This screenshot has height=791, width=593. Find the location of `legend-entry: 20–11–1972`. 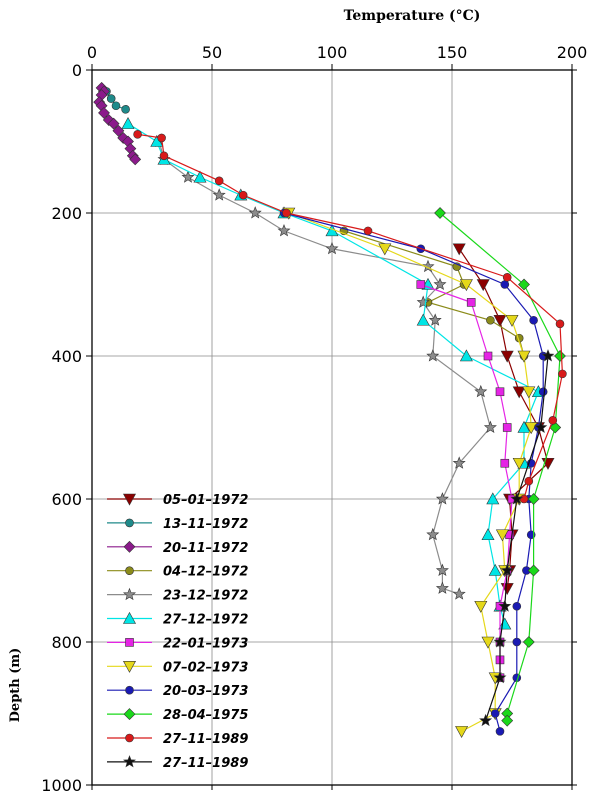

legend-entry: 20–11–1972 is located at coordinates (177, 548).